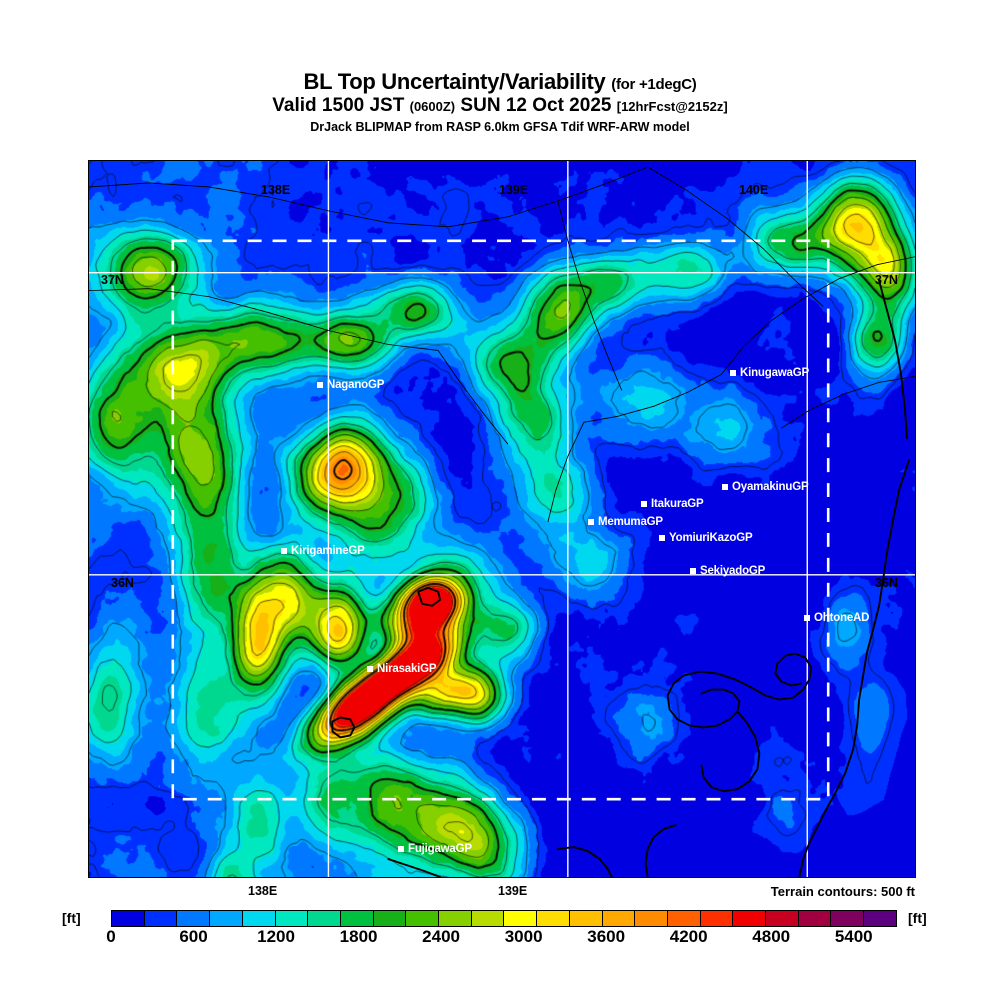 This screenshot has height=1000, width=1000. What do you see at coordinates (454, 81) in the screenshot?
I see `title-main: BL Top Uncertainty/Variability` at bounding box center [454, 81].